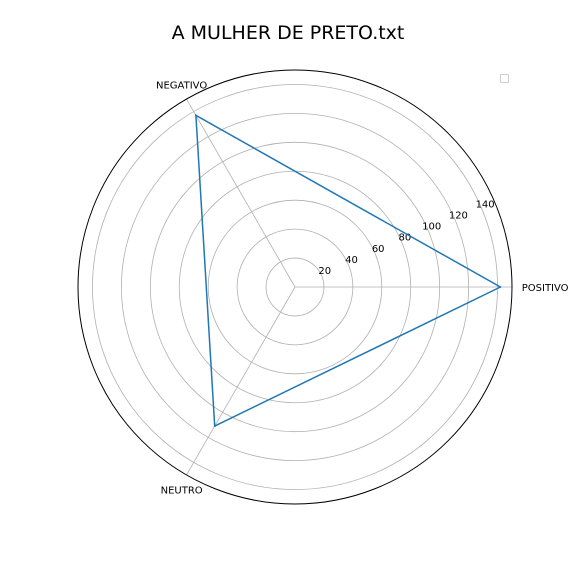  What do you see at coordinates (431, 227) in the screenshot?
I see `radial-tick-label: 100` at bounding box center [431, 227].